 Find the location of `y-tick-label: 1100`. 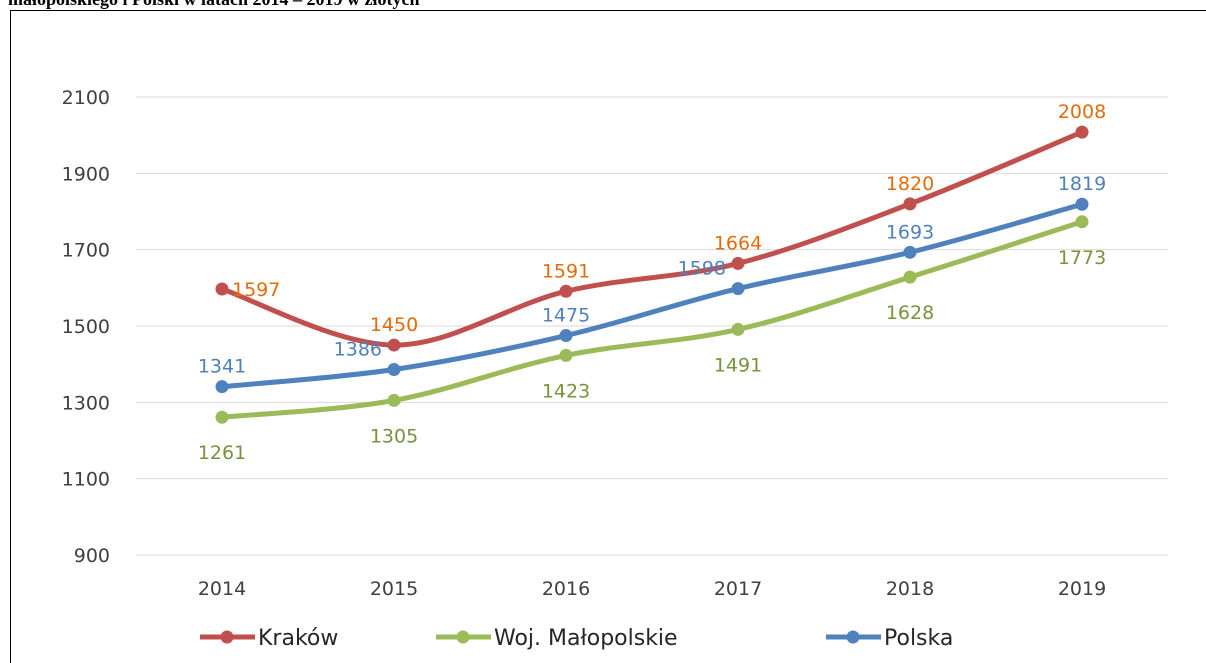

y-tick-label: 1100 is located at coordinates (86, 480).